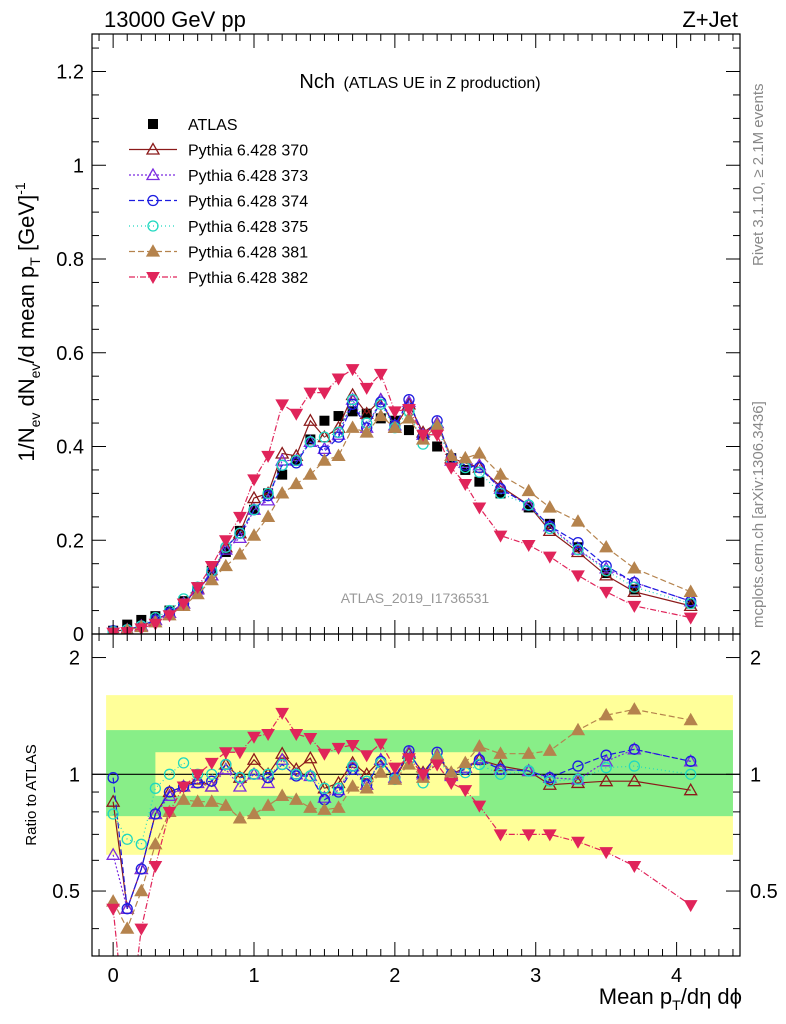  What do you see at coordinates (175, 19) in the screenshot?
I see `collision-label: 13000 GeV pp` at bounding box center [175, 19].